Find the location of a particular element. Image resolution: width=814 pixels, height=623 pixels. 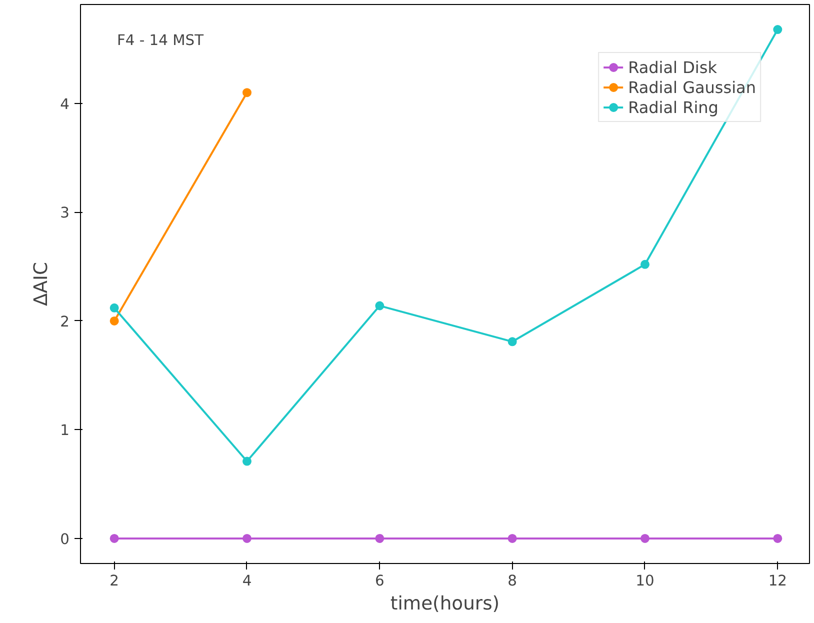

y-tick-label: 1 is located at coordinates (65, 431).